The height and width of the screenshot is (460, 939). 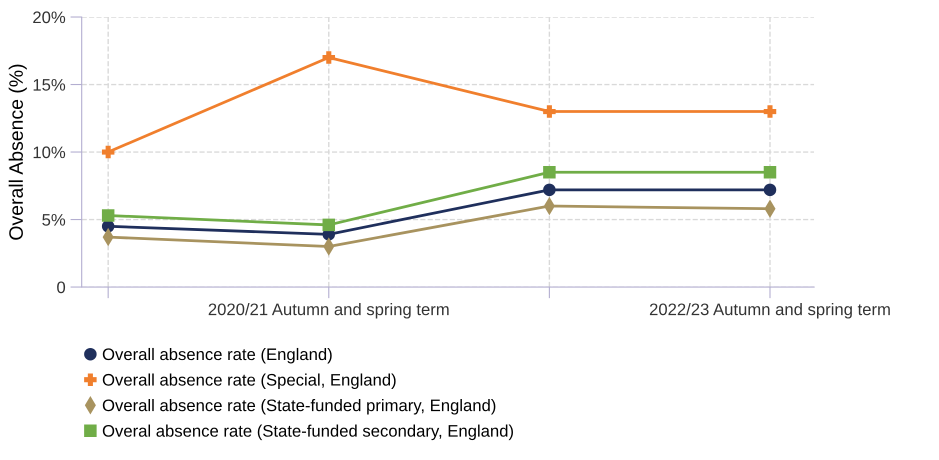 What do you see at coordinates (50, 152) in the screenshot?
I see `y-tick-label: 10%` at bounding box center [50, 152].